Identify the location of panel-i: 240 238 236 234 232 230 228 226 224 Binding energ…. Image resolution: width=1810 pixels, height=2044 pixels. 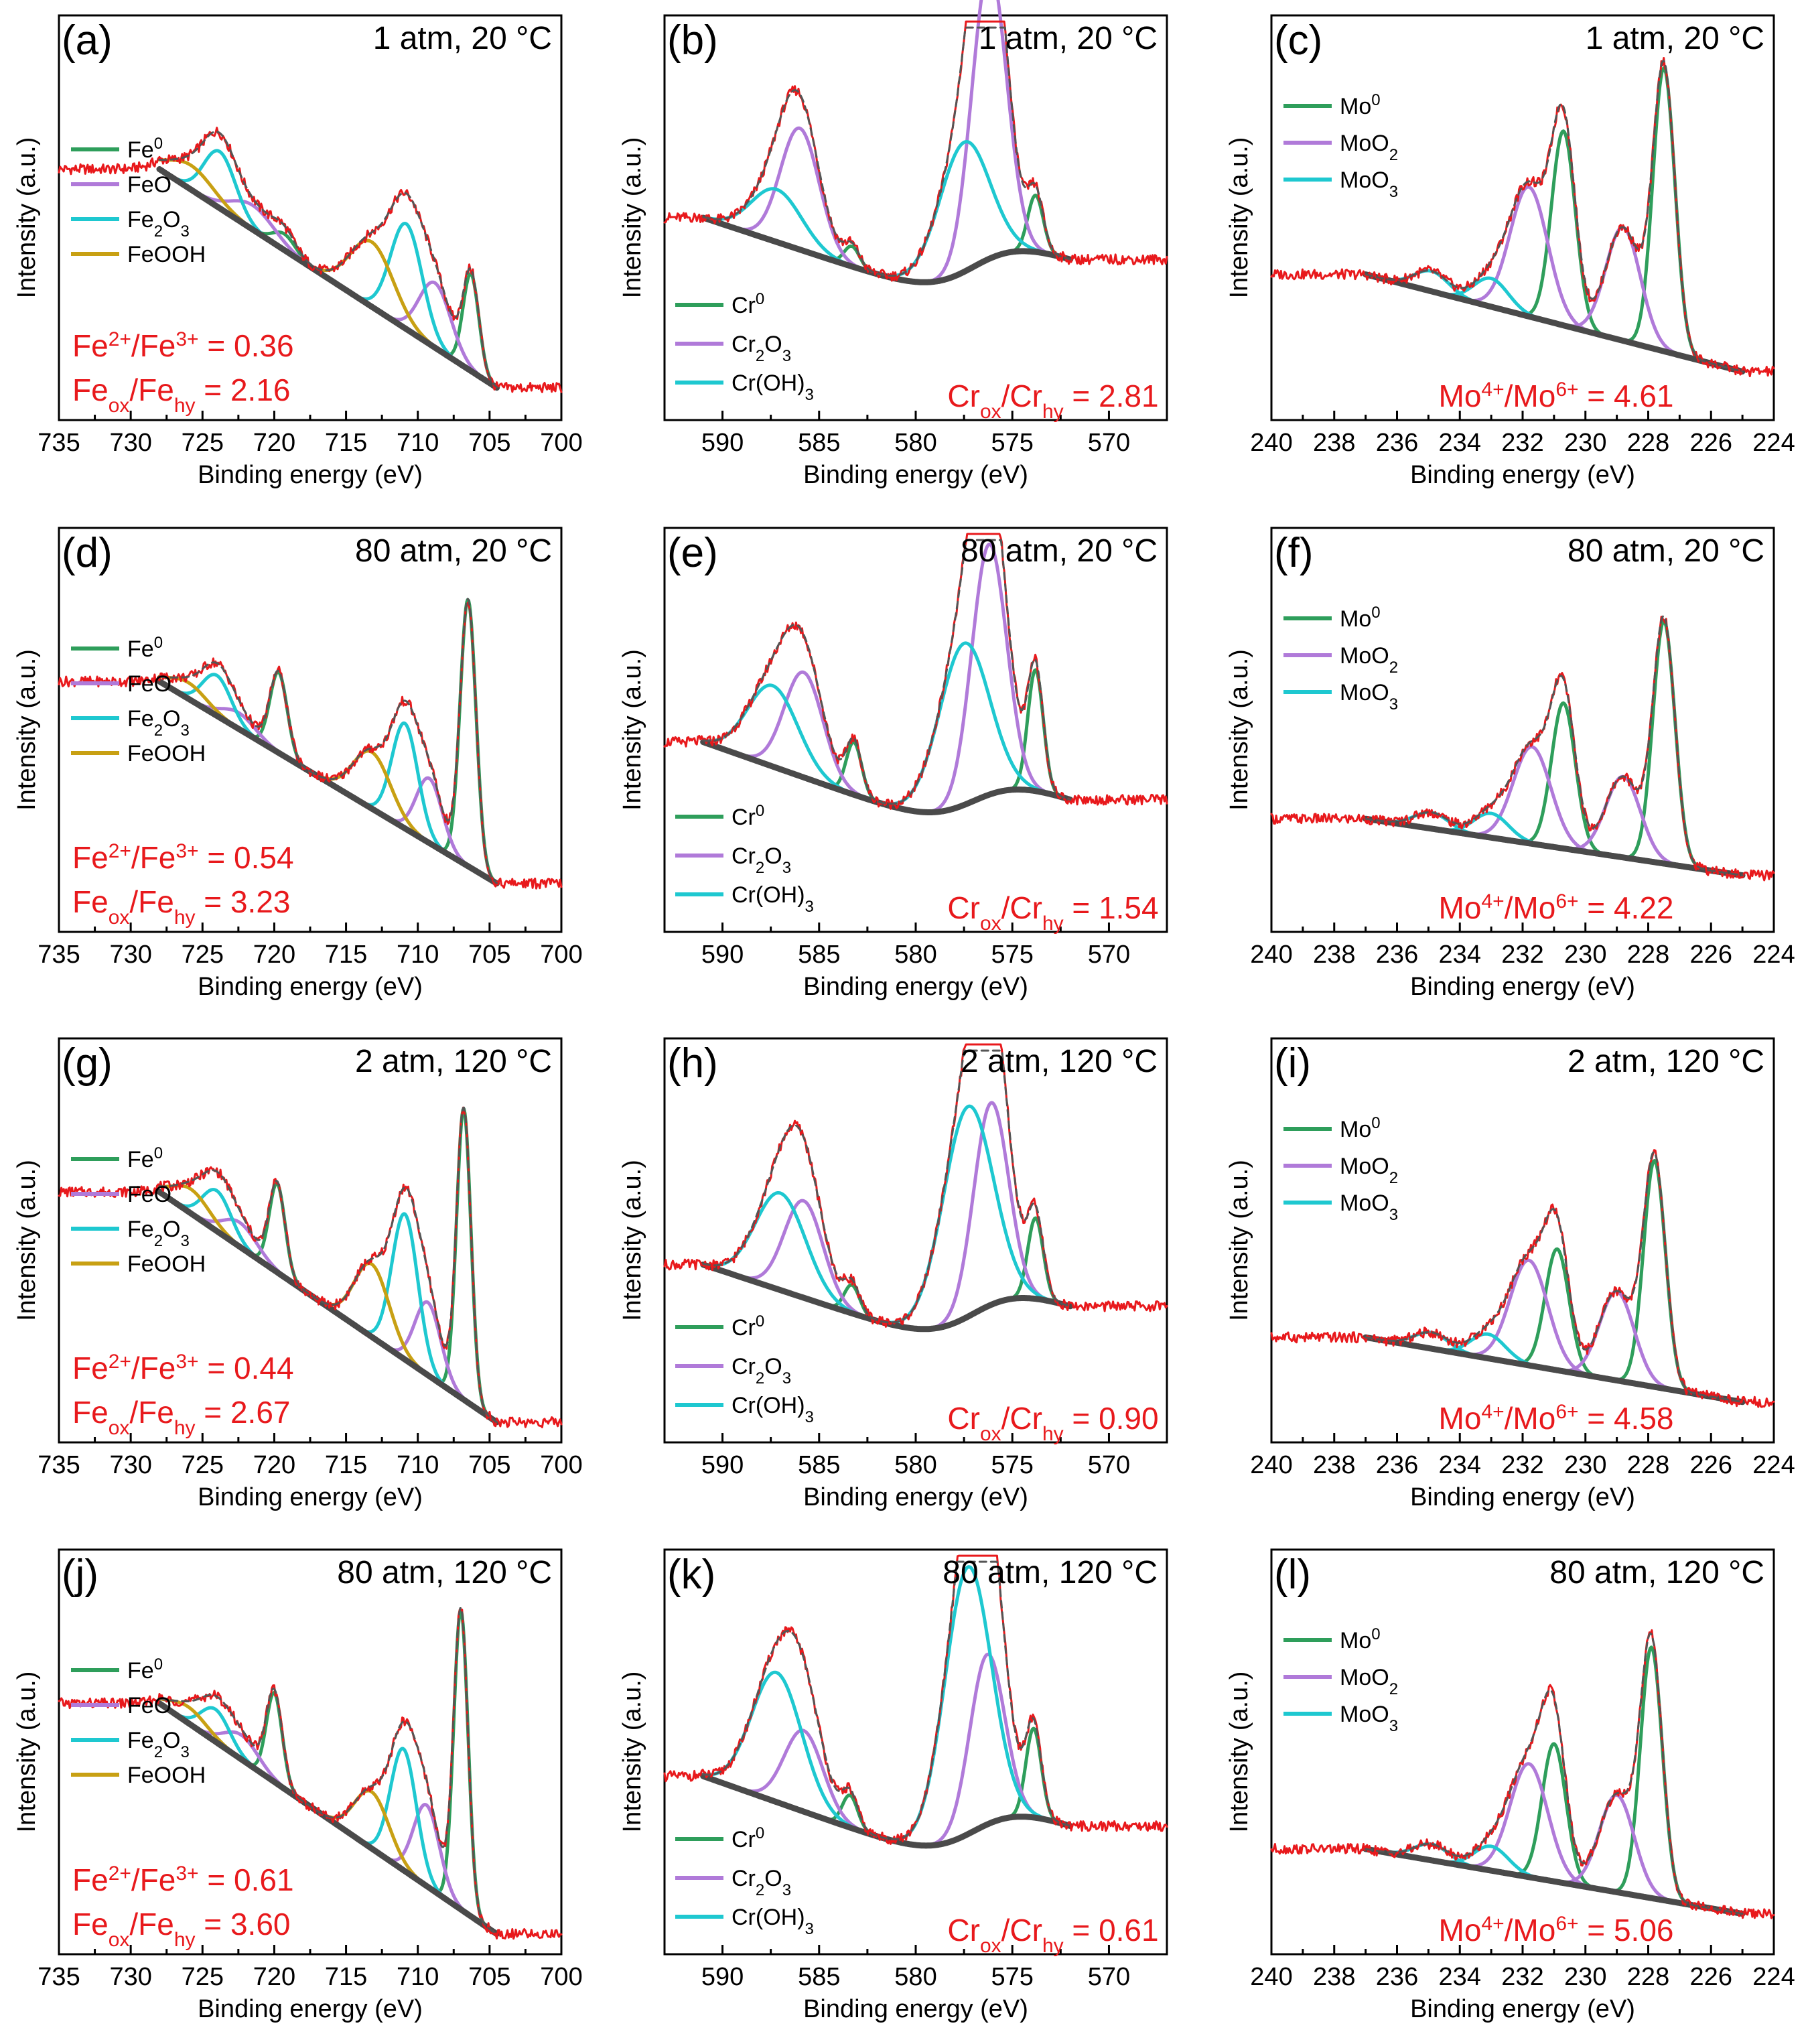
(1510, 1274).